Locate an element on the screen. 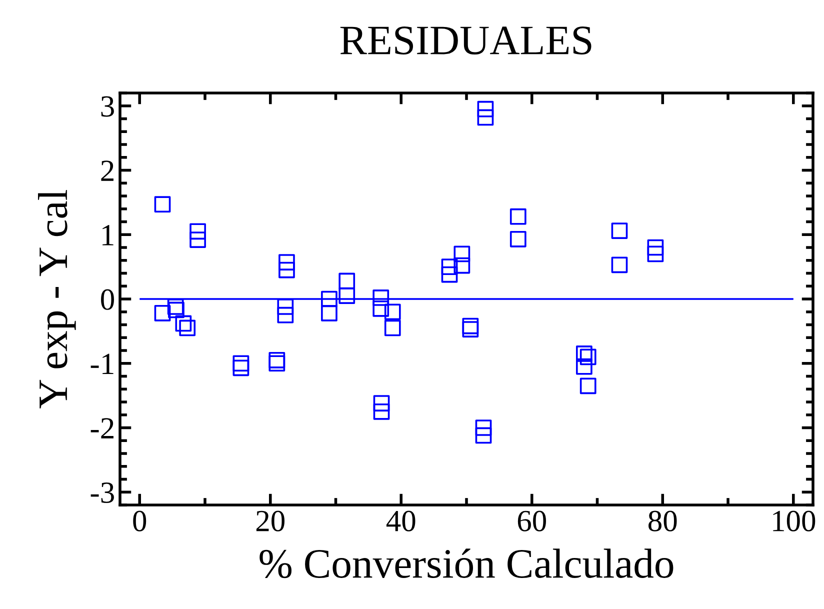 Image resolution: width=824 pixels, height=609 pixels. y-tick-label: 3 is located at coordinates (107, 106).